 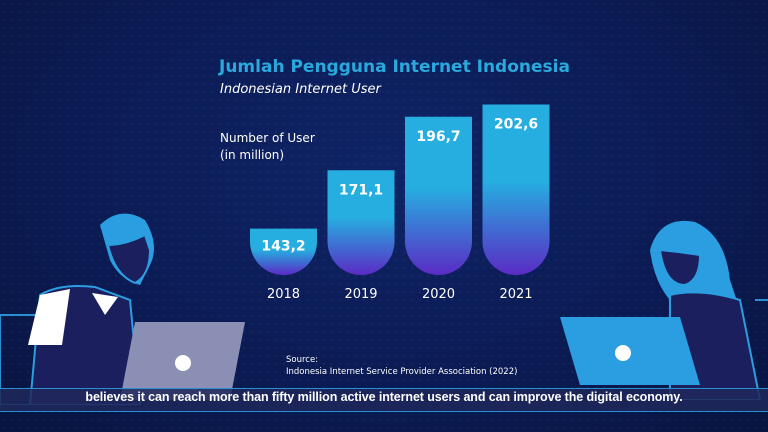 I want to click on bar-value-label: 196,7, so click(x=438, y=137).